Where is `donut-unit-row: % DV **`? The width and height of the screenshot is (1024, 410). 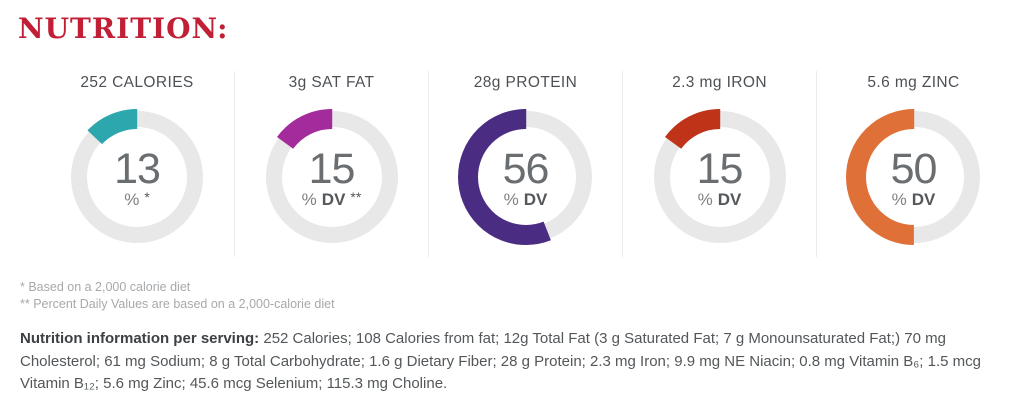 donut-unit-row: % DV ** is located at coordinates (331, 199).